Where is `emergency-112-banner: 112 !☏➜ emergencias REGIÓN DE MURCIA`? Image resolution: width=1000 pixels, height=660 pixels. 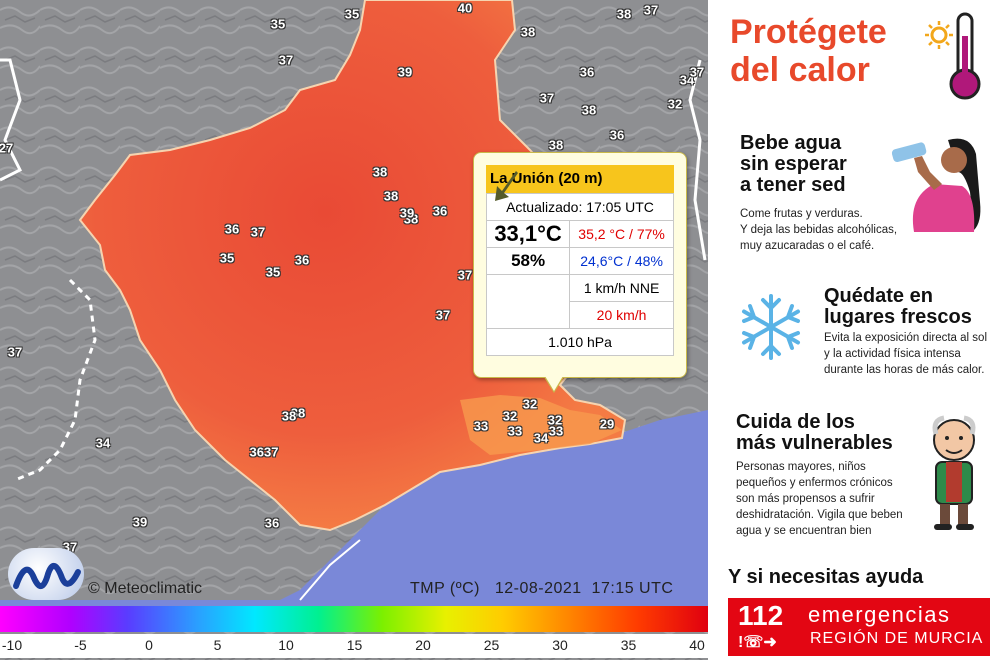 emergency-112-banner: 112 !☏➜ emergencias REGIÓN DE MURCIA is located at coordinates (859, 627).